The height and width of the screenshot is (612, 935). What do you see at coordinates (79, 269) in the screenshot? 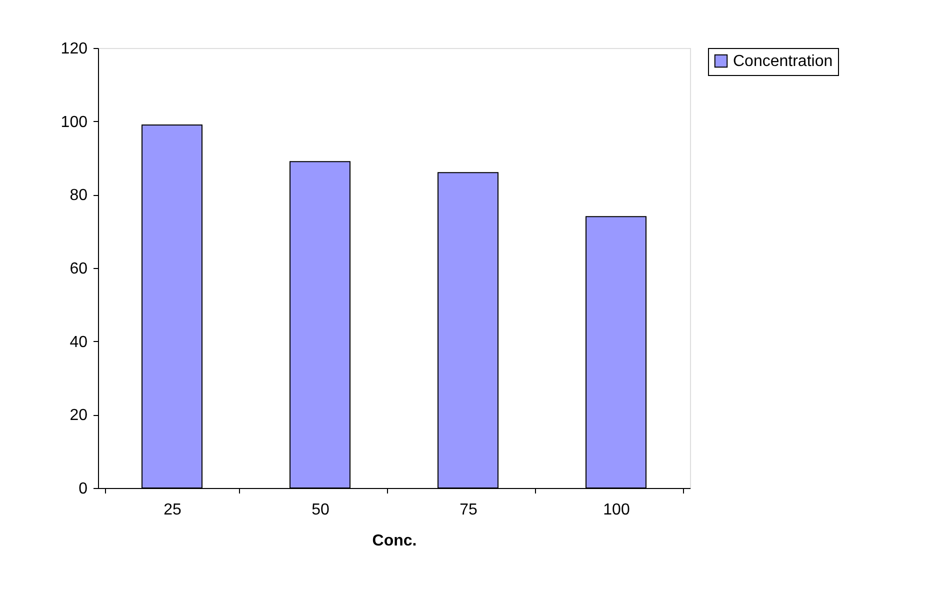
I see `y-tick-label: 60` at bounding box center [79, 269].